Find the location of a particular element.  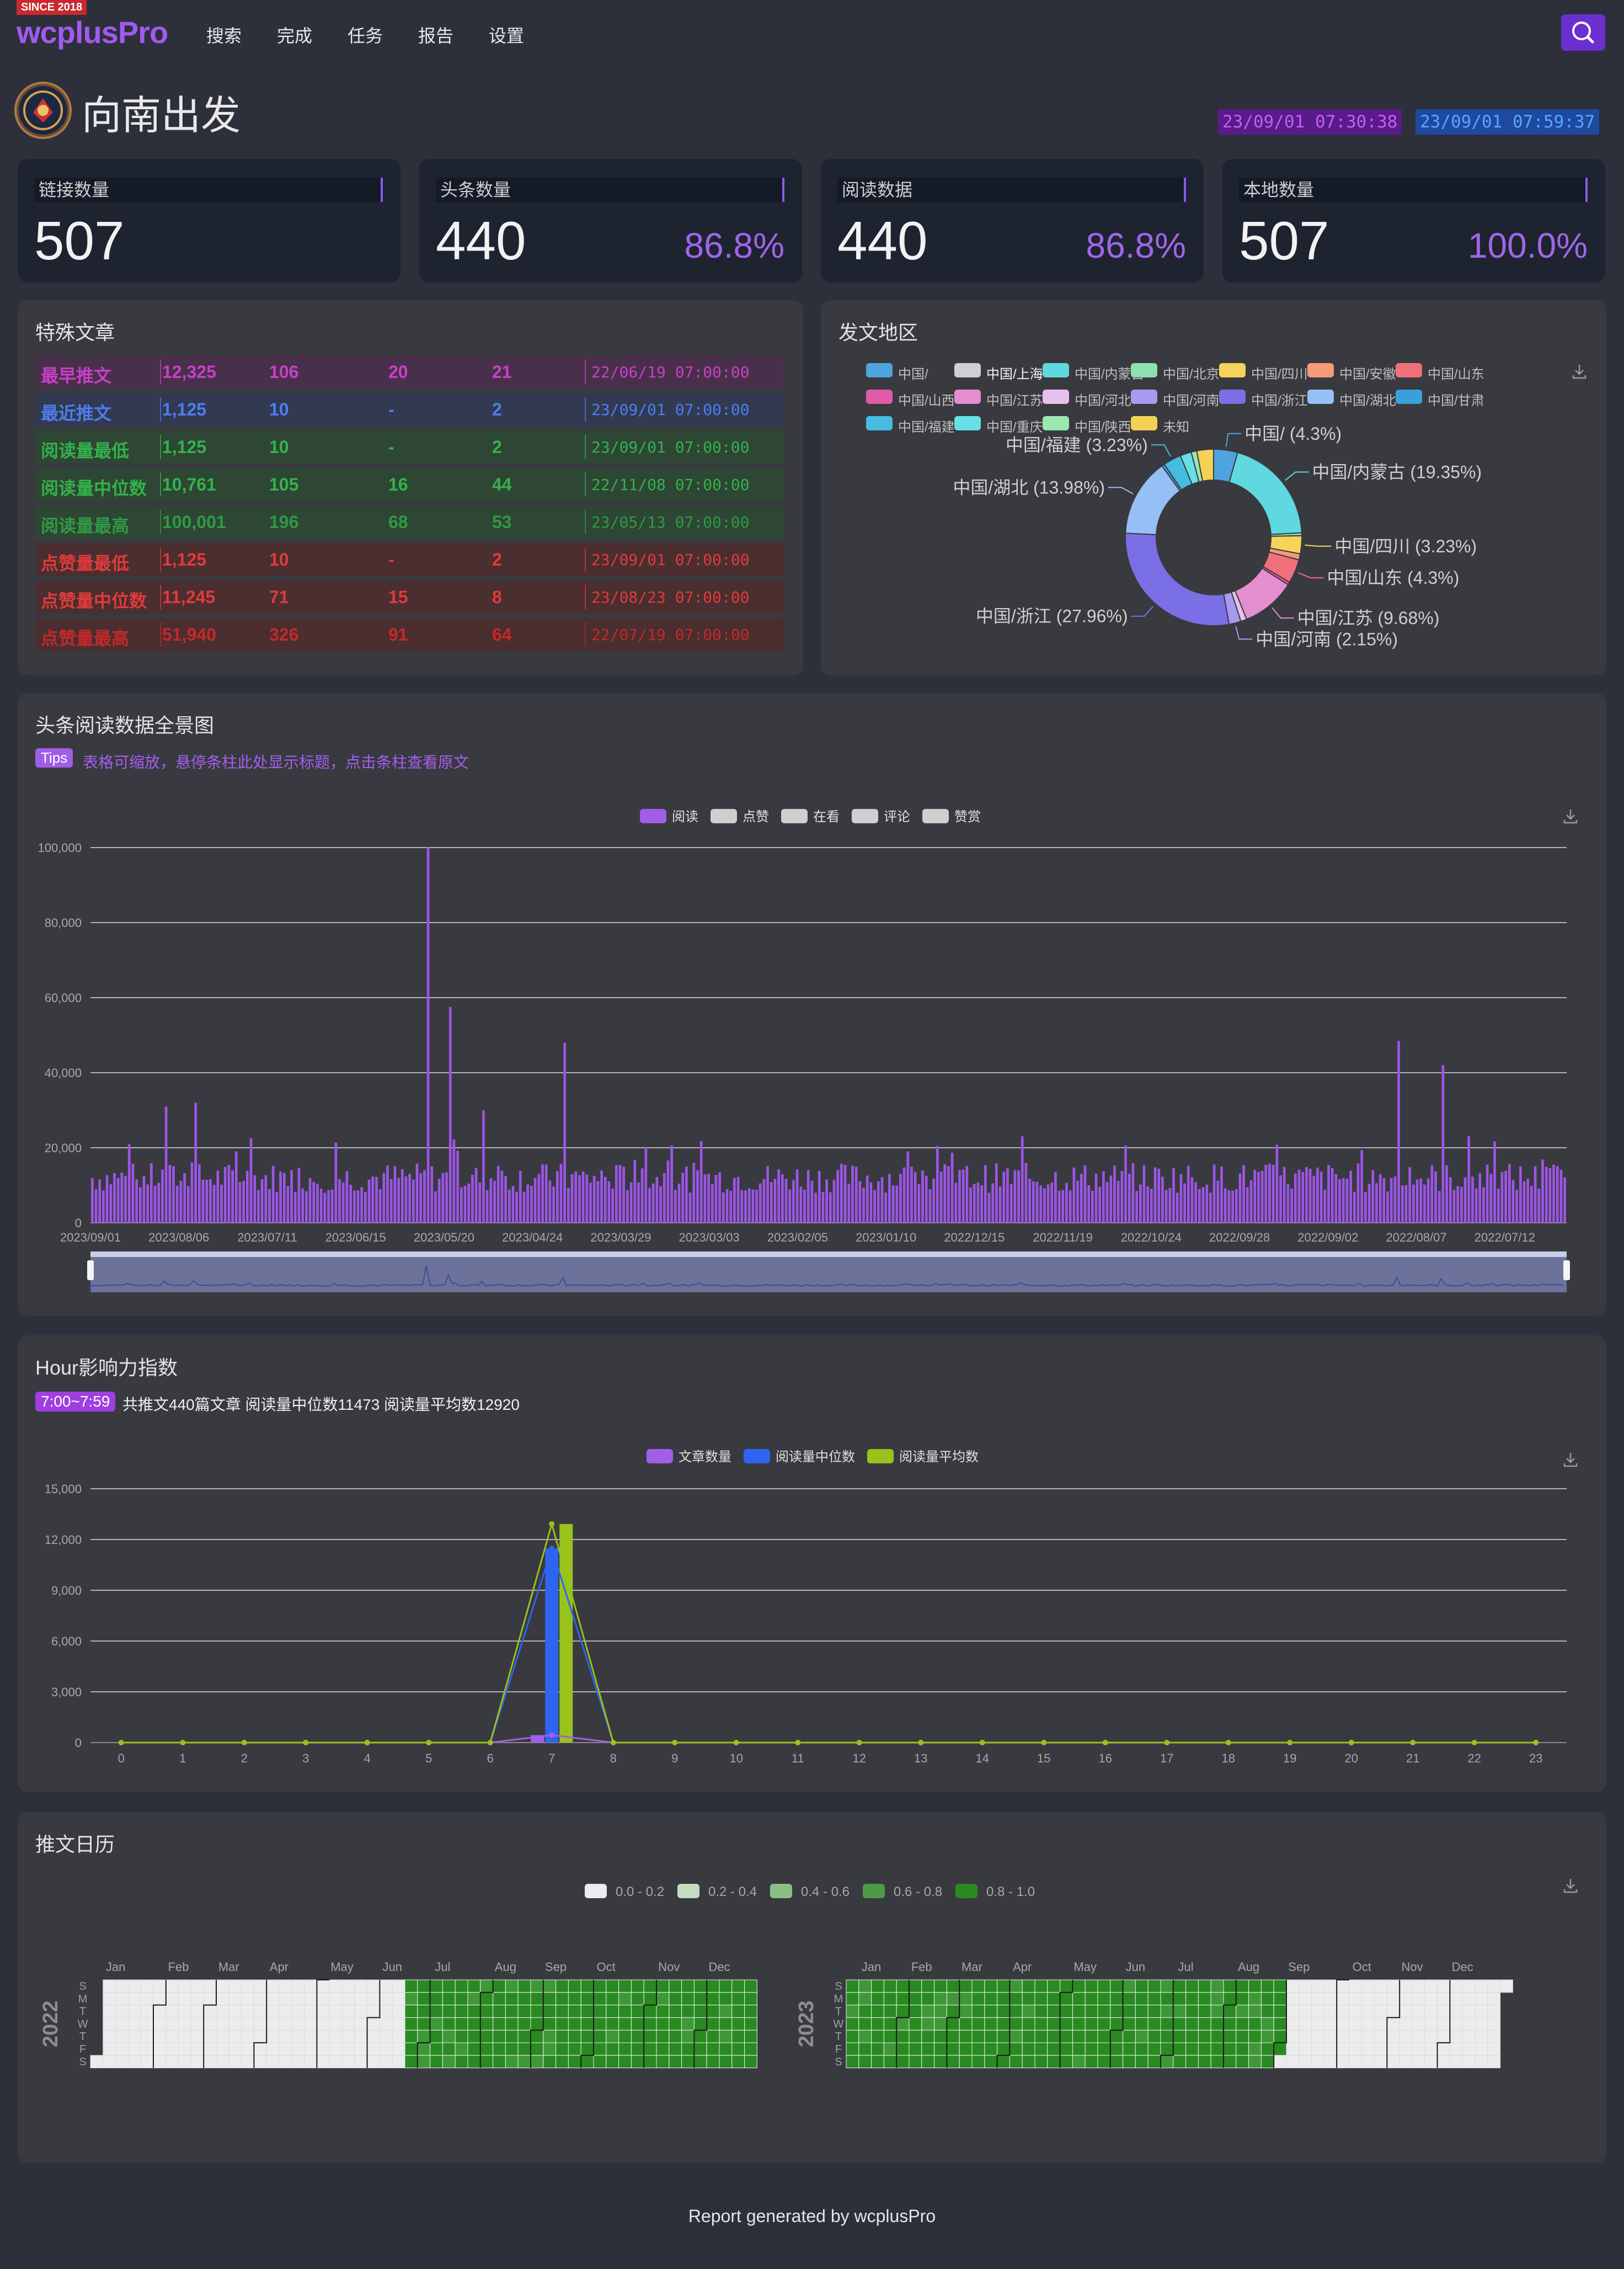

legend-label: 中国/ is located at coordinates (913, 375).